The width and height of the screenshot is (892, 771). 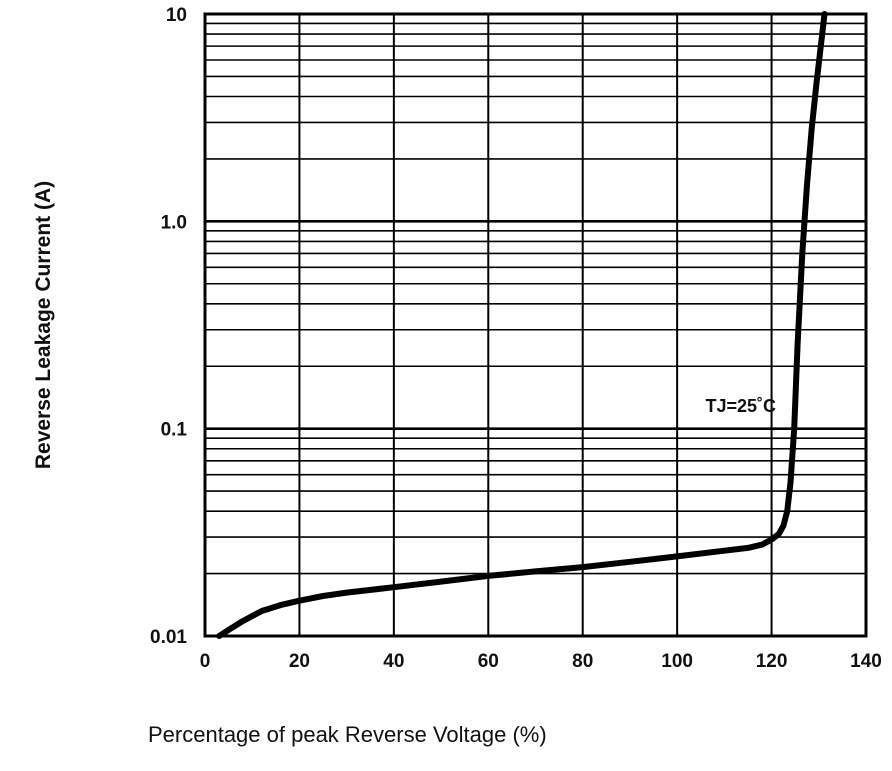 What do you see at coordinates (866, 661) in the screenshot?
I see `x-tick-label: 140` at bounding box center [866, 661].